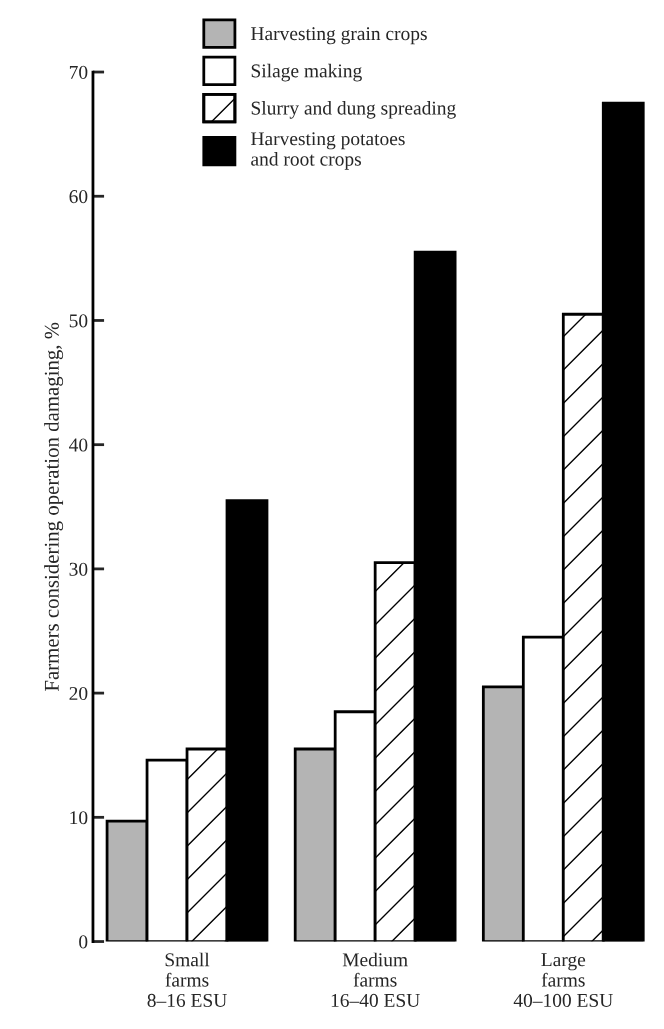 This screenshot has height=1029, width=664. What do you see at coordinates (306, 72) in the screenshot?
I see `legend-label: Silage making` at bounding box center [306, 72].